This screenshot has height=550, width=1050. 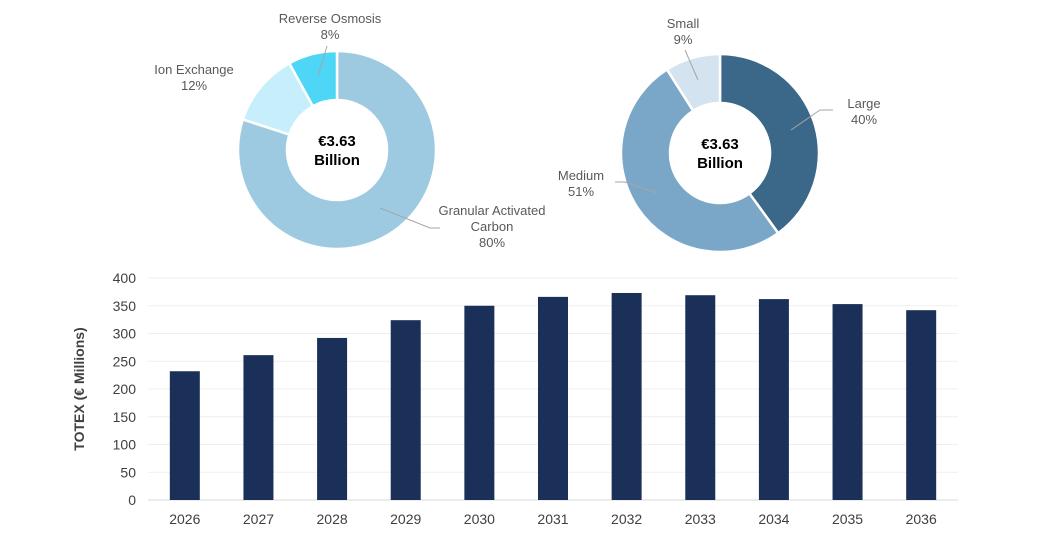 I want to click on x-tick-label: 2026, so click(x=184, y=519).